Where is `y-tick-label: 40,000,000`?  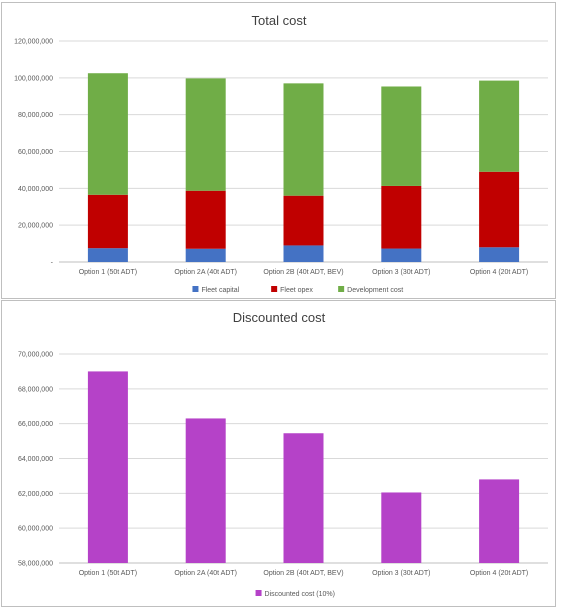
y-tick-label: 40,000,000 is located at coordinates (35, 189).